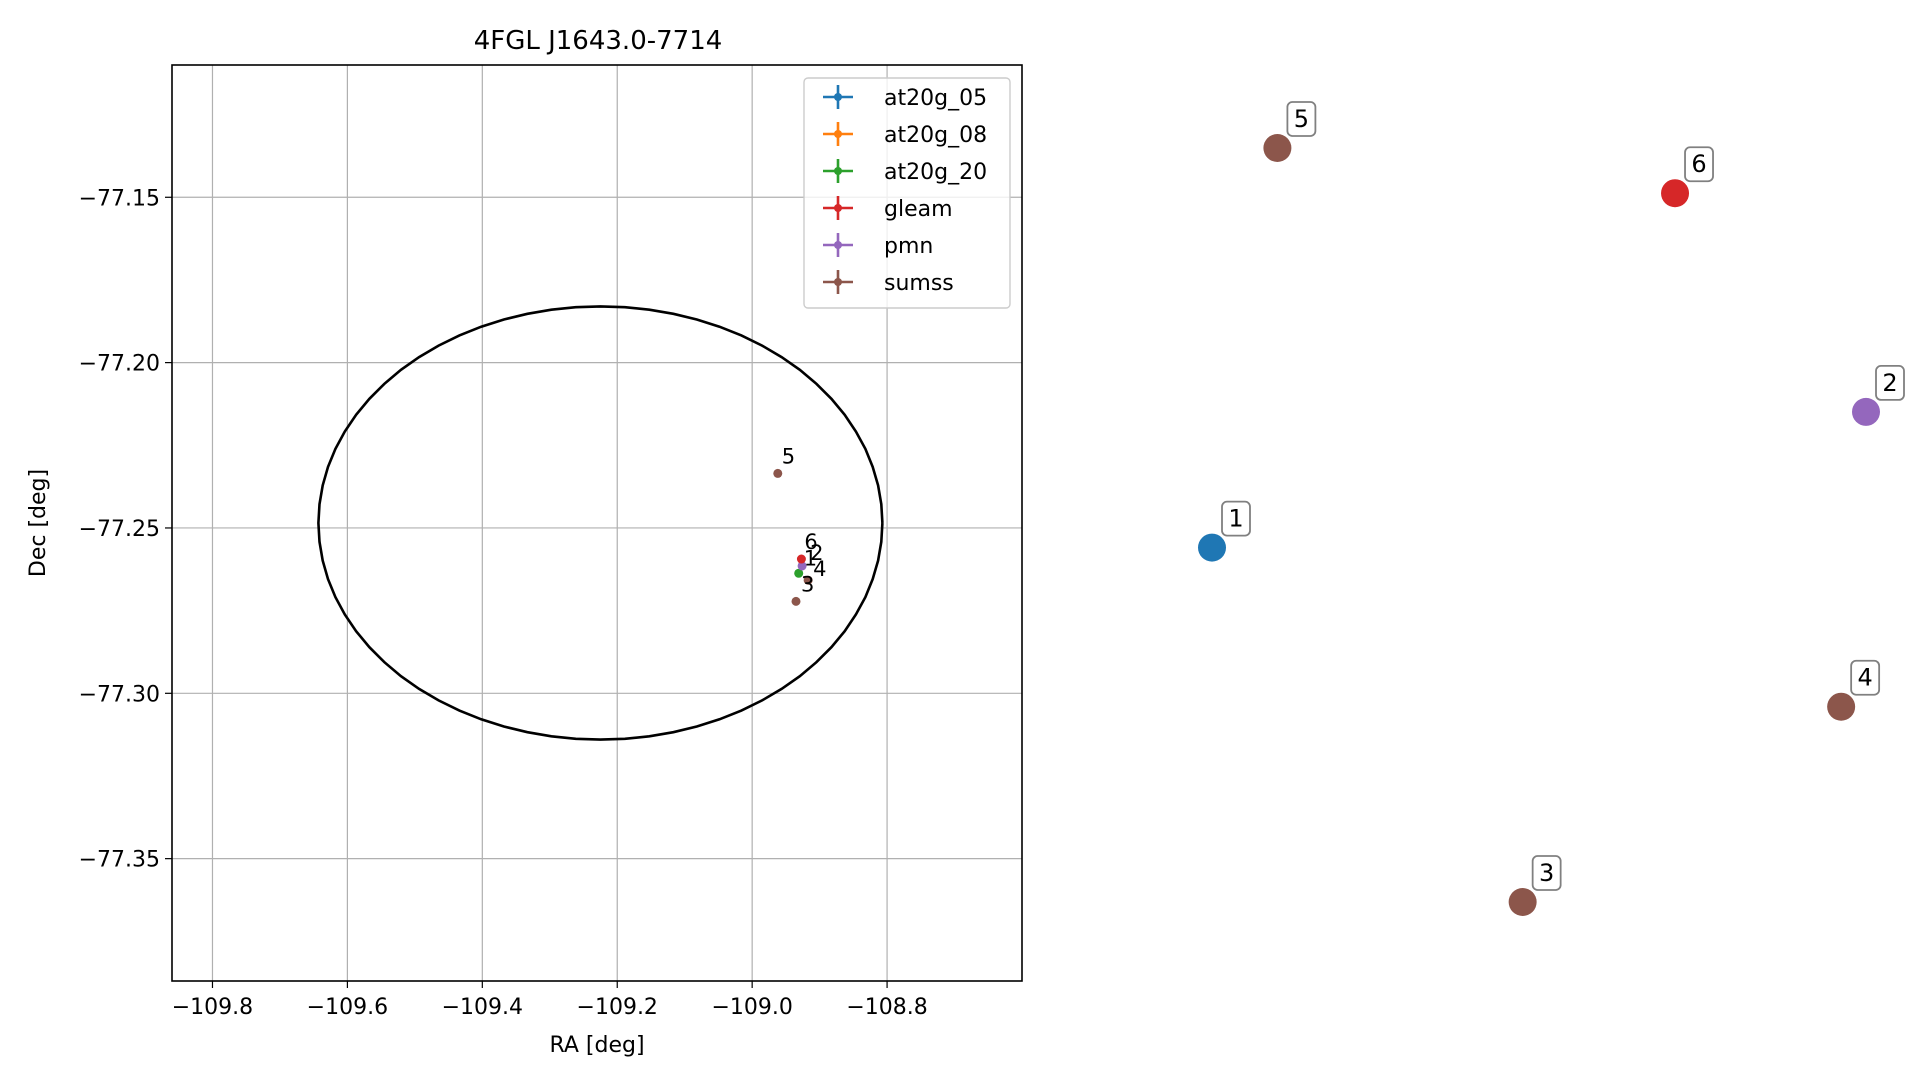  What do you see at coordinates (908, 246) in the screenshot?
I see `legend-label: pmn` at bounding box center [908, 246].